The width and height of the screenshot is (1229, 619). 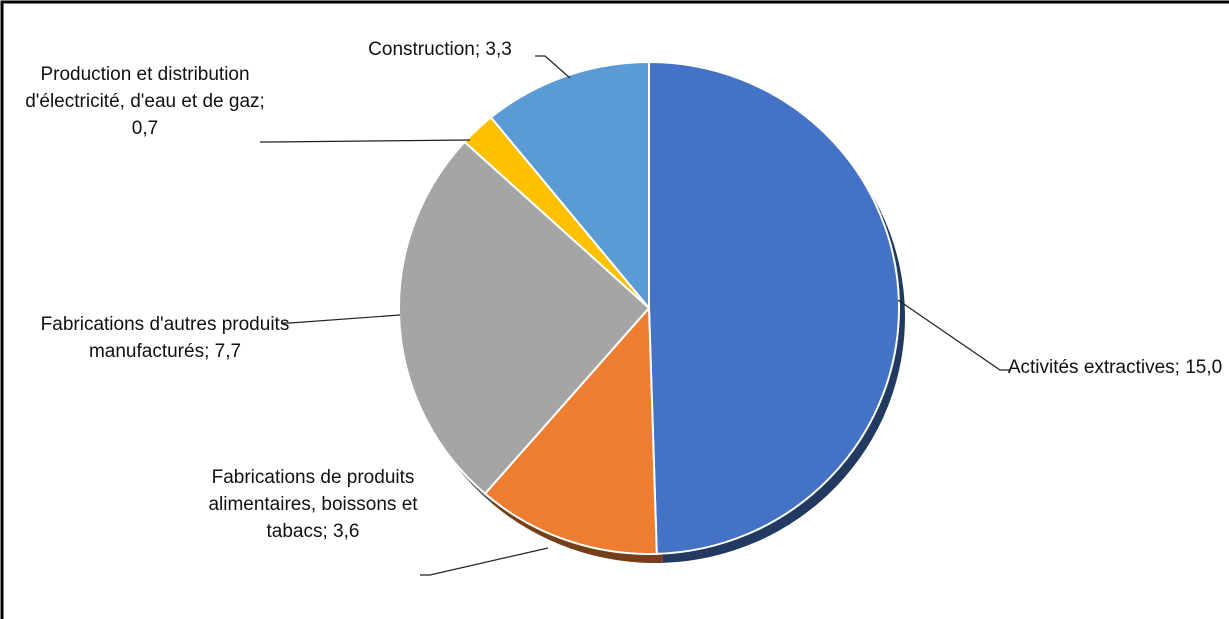 I want to click on data-label: Activités extractives; 15,0, so click(x=1115, y=367).